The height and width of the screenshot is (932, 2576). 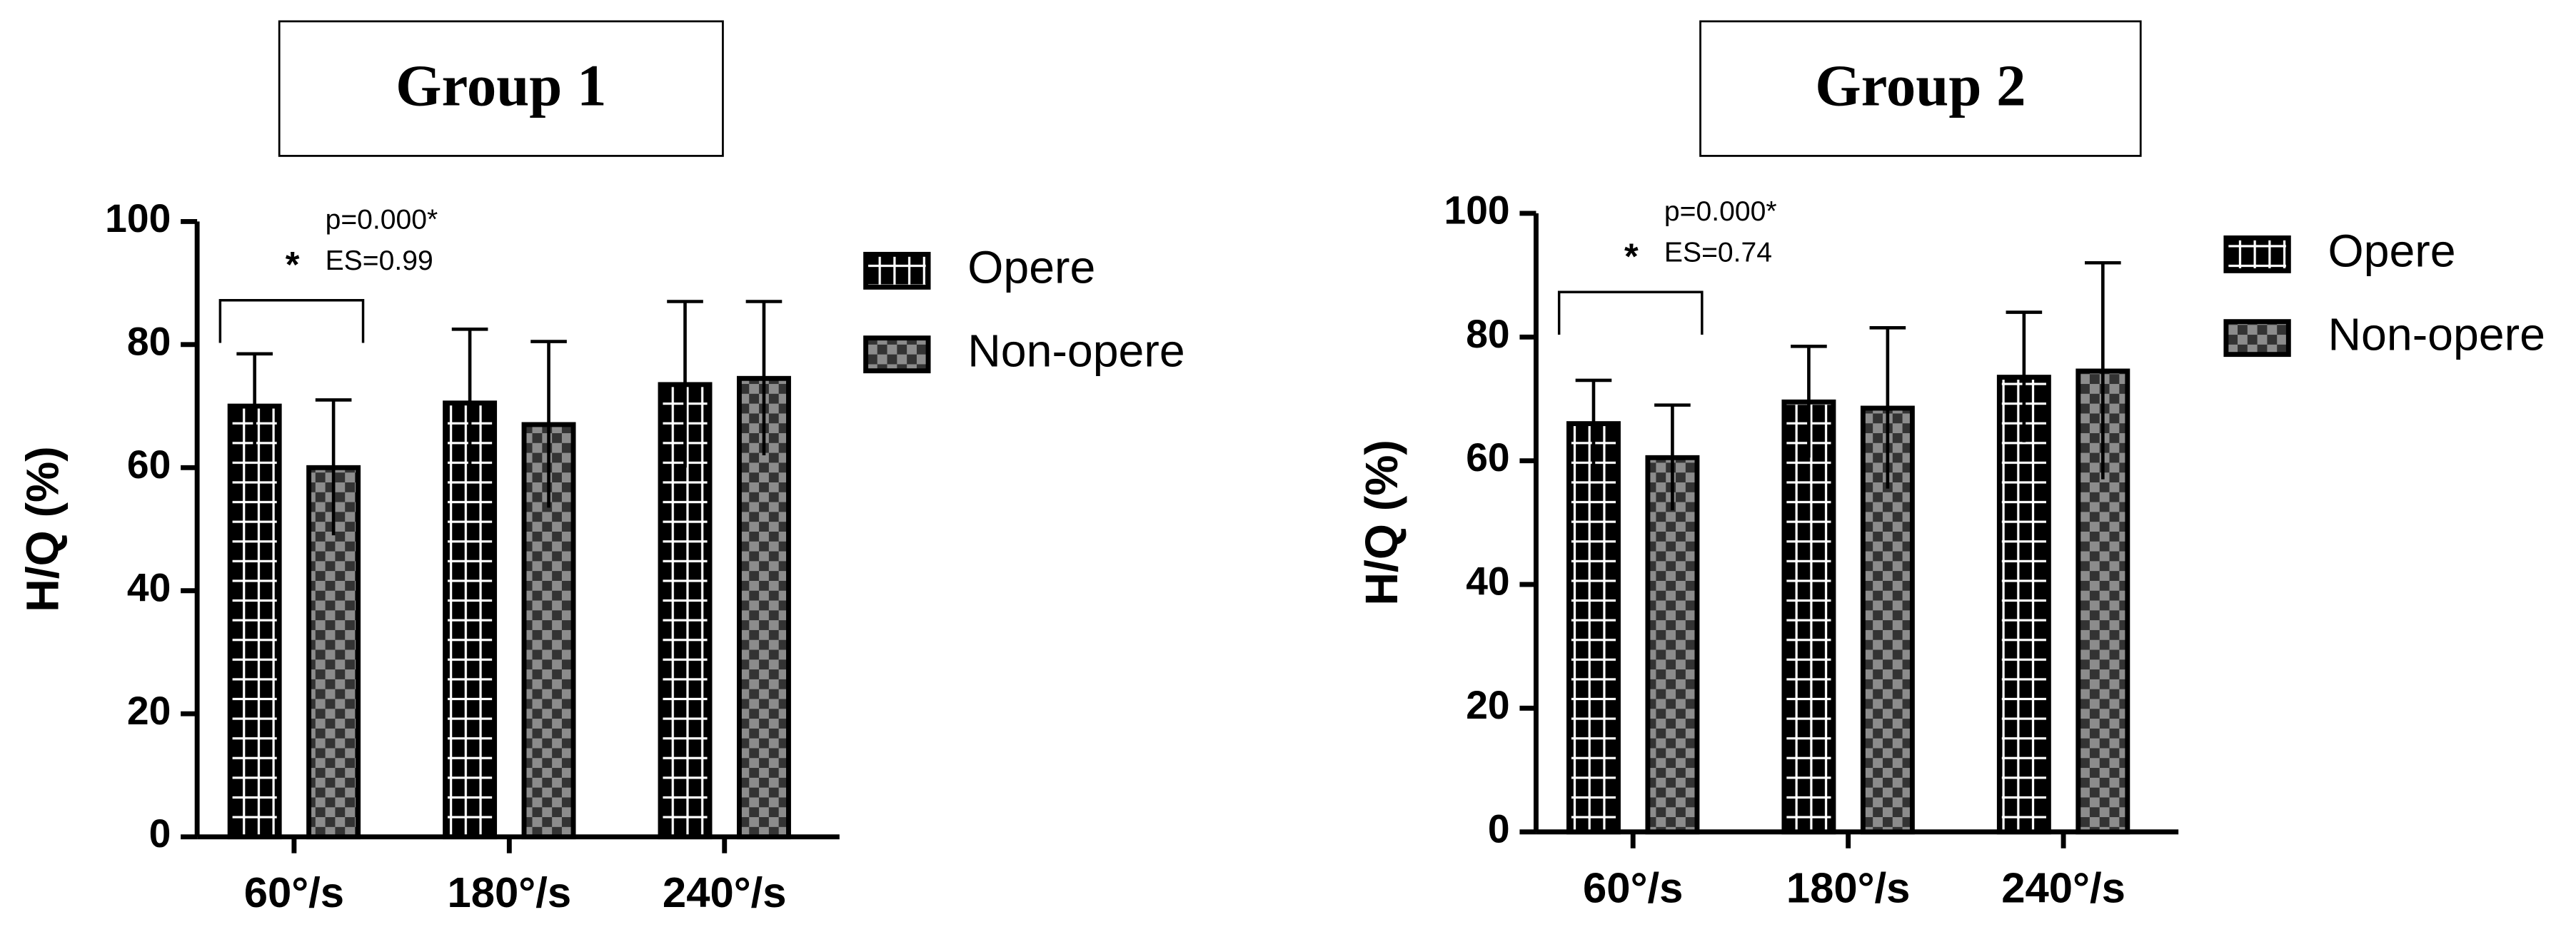 I want to click on annotation-es: ES=0.74, so click(x=1718, y=253).